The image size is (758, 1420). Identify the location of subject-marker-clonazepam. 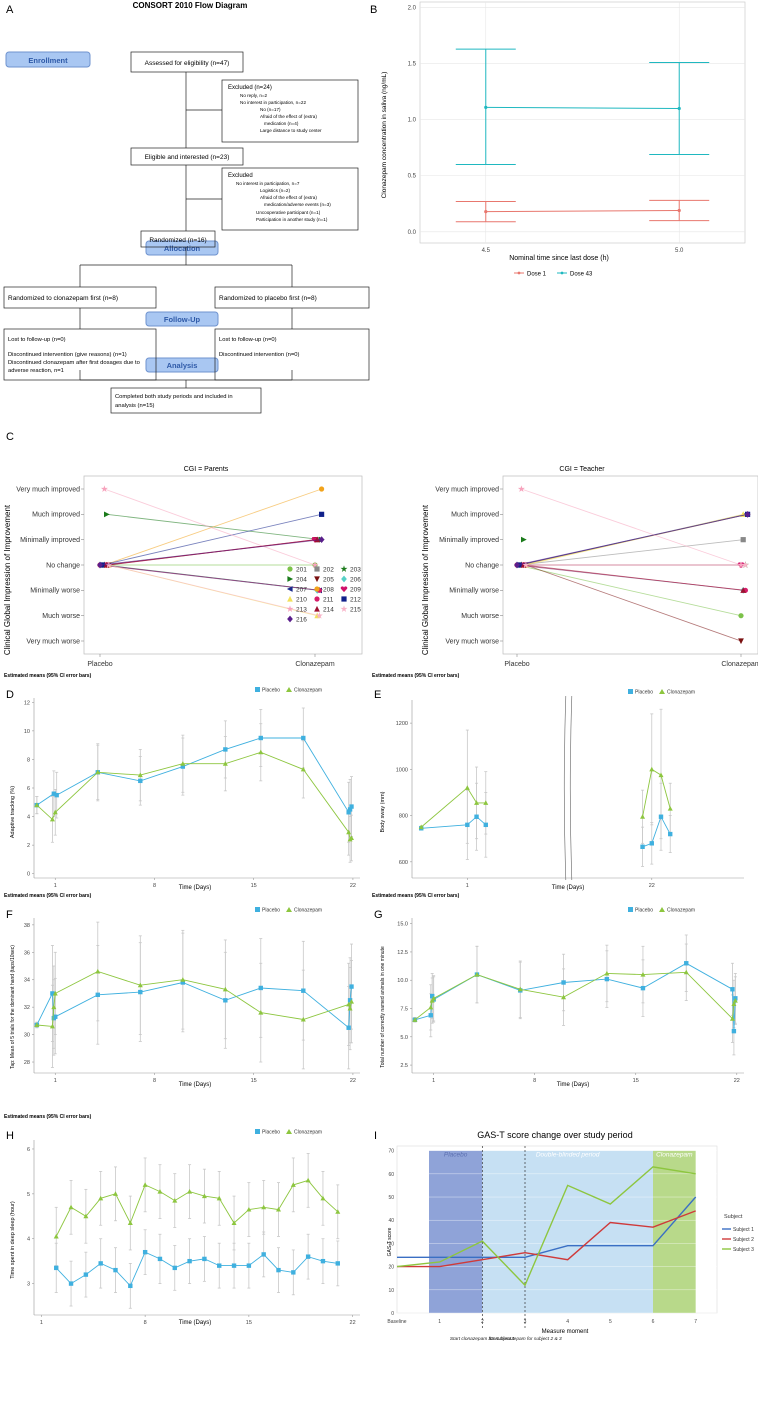
(747, 514).